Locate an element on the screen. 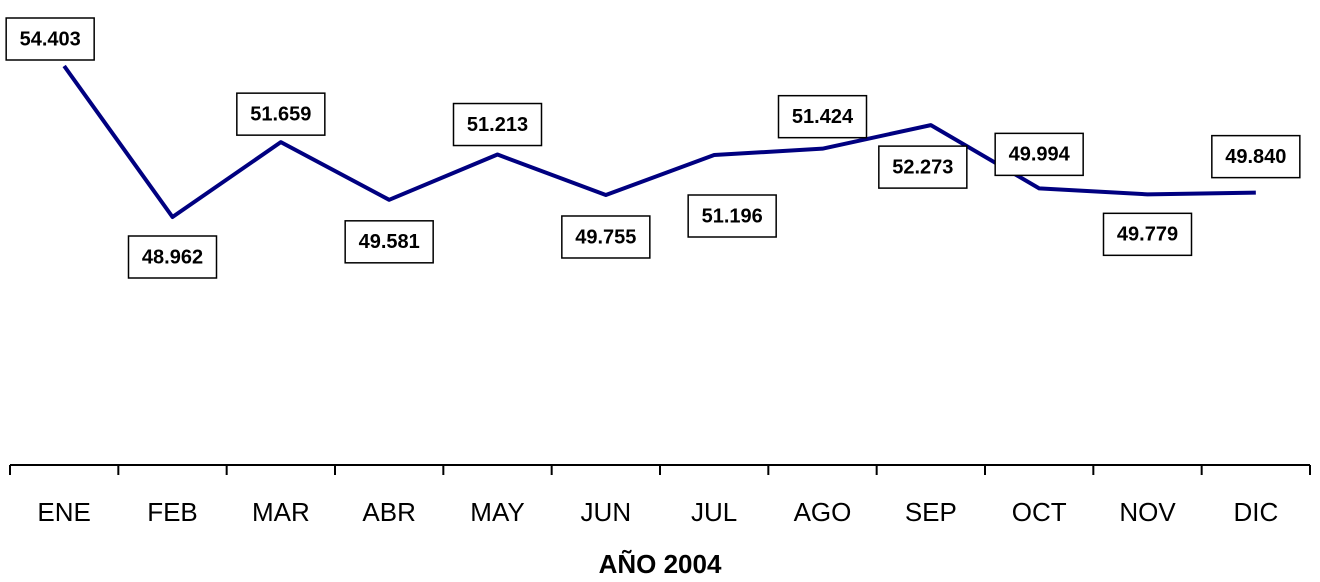  x-tick-label: DIC is located at coordinates (1255, 512).